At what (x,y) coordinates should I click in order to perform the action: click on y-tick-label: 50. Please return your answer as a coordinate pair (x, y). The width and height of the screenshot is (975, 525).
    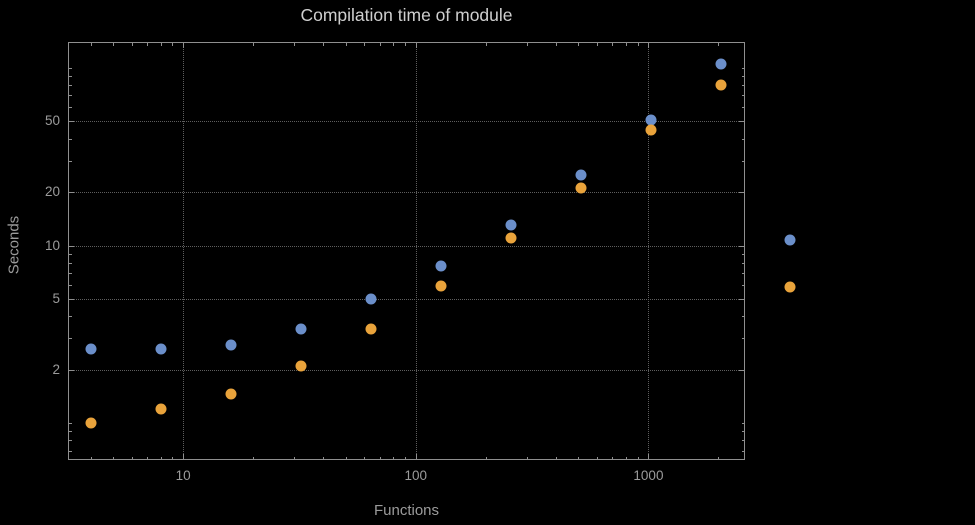
    Looking at the image, I should click on (52, 121).